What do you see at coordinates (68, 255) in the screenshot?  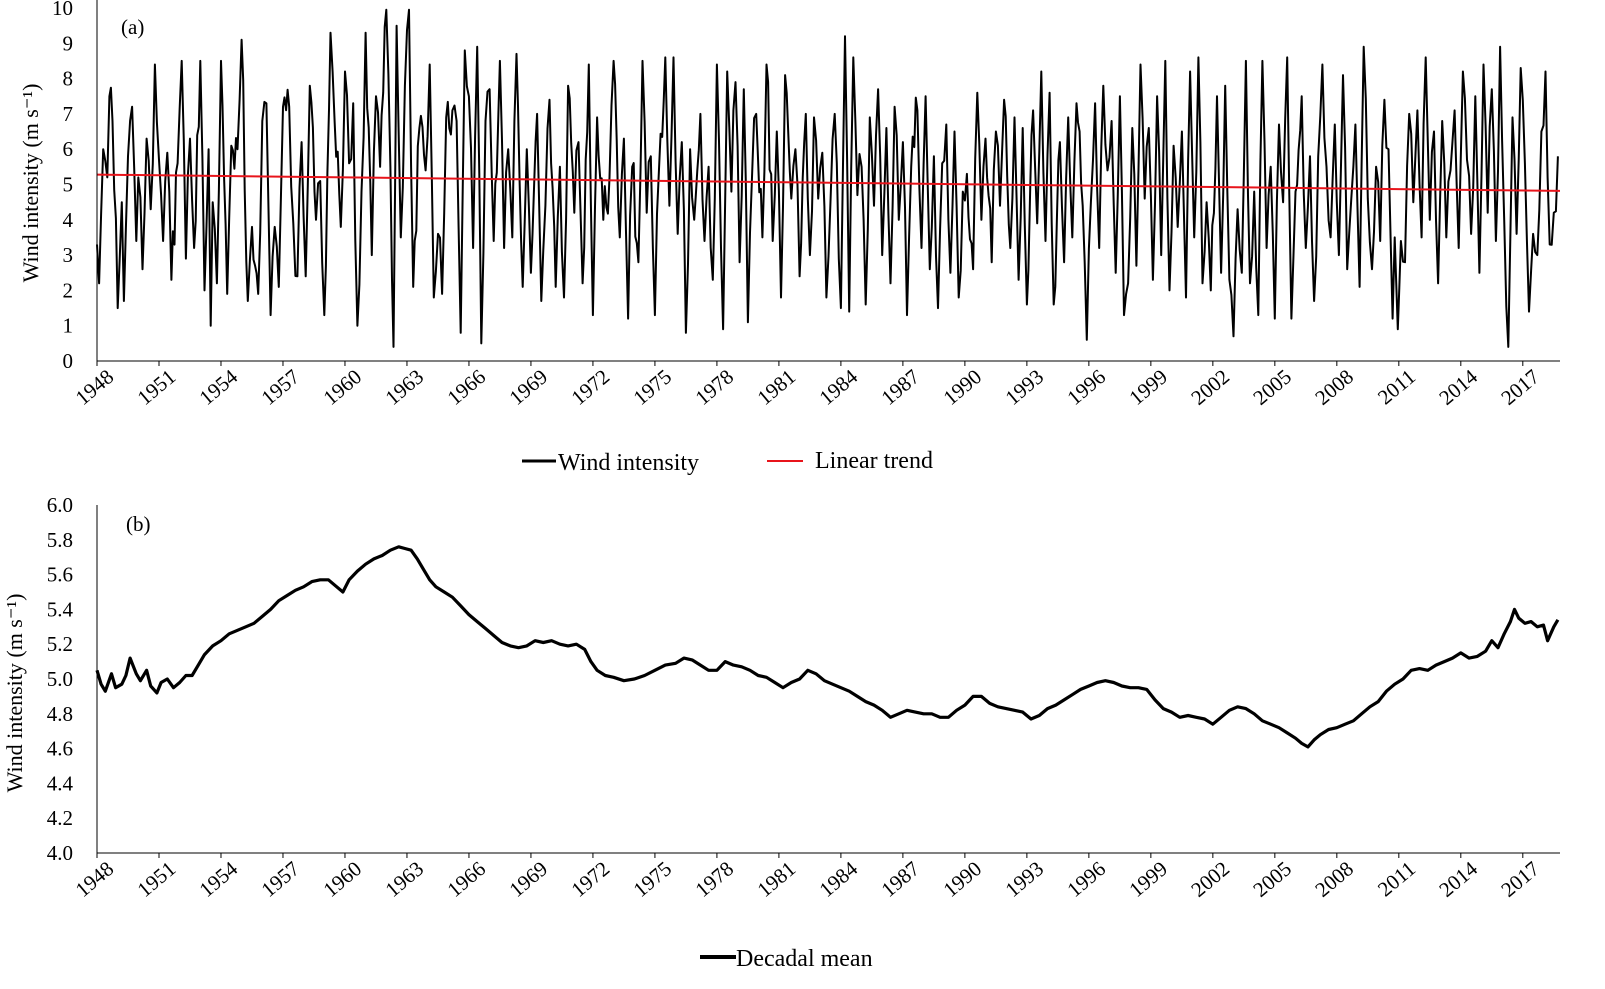 I see `y-tick-label: 3` at bounding box center [68, 255].